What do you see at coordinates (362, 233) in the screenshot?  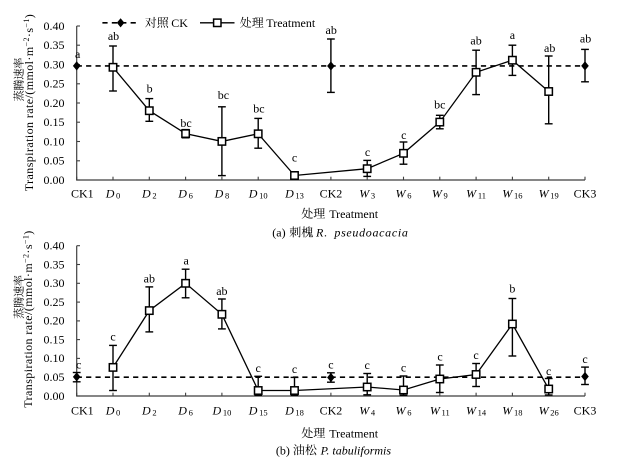 I see `svg-text:R.pseudoacacia: R. pseudoacacia` at bounding box center [362, 233].